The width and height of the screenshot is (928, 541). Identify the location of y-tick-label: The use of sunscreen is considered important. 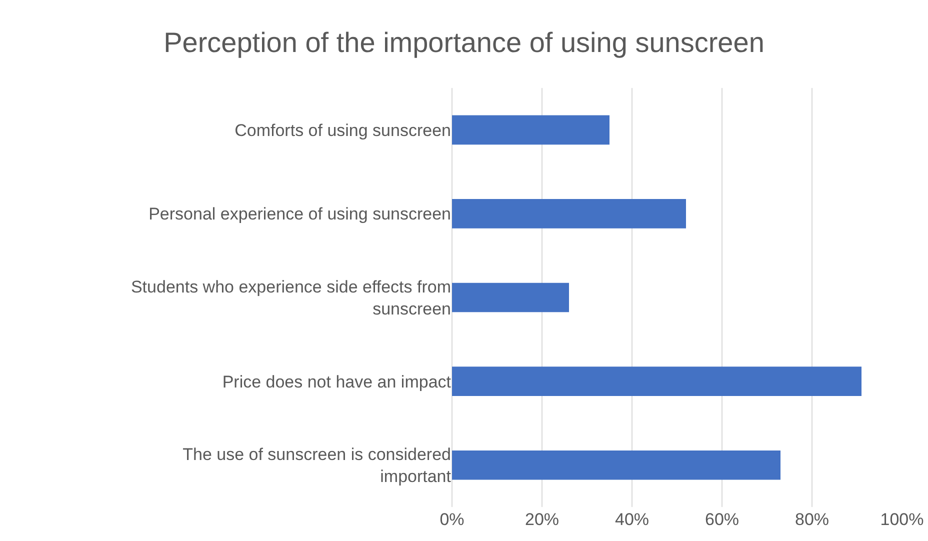
(317, 465).